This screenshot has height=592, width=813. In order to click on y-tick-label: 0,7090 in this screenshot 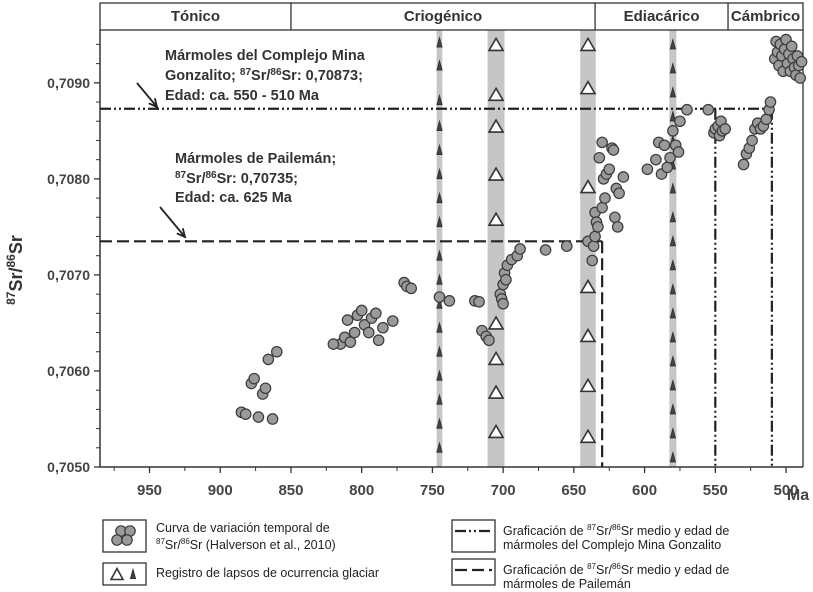, I will do `click(68, 83)`.